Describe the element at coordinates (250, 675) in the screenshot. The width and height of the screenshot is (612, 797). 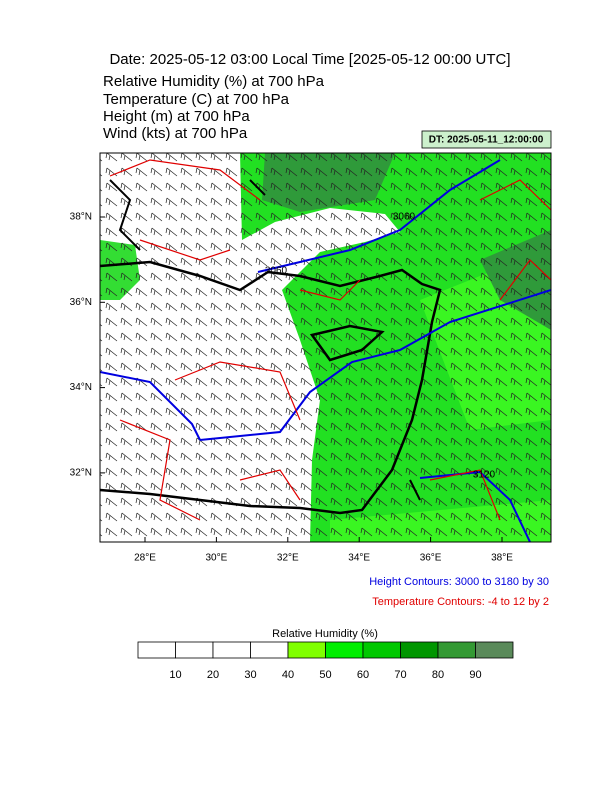
I see `colorbar-label: 30` at that location.